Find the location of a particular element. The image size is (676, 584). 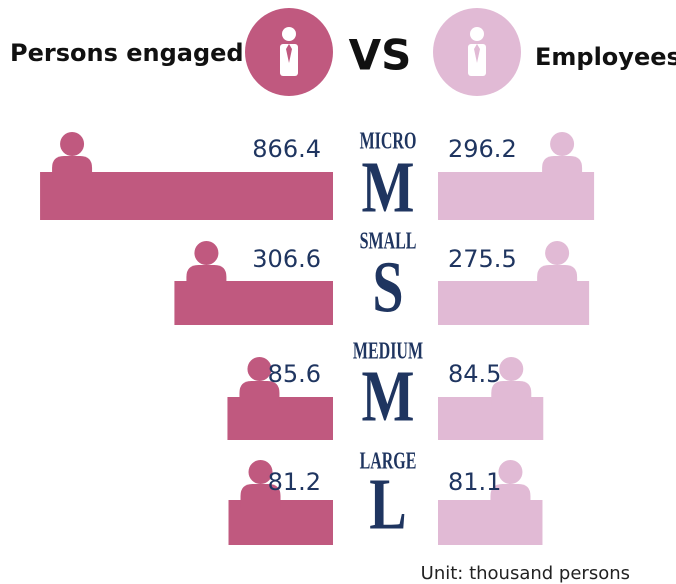

unit-note: Unit: thousand persons is located at coordinates (525, 573).